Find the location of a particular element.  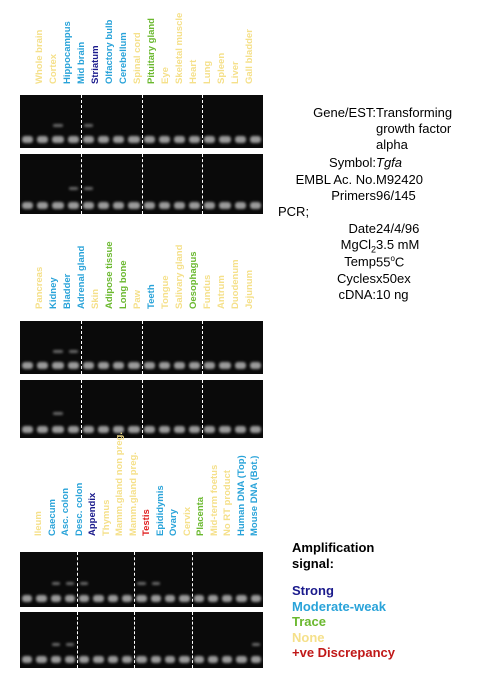

tissue-label: Pancreas is located at coordinates (39, 287).